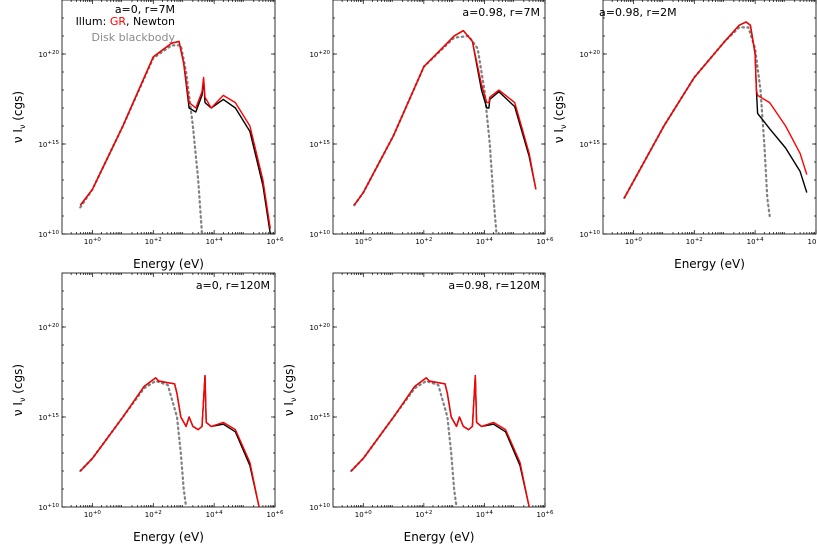  What do you see at coordinates (93, 21) in the screenshot?
I see `legend-illum-prefix: Illum:` at bounding box center [93, 21].